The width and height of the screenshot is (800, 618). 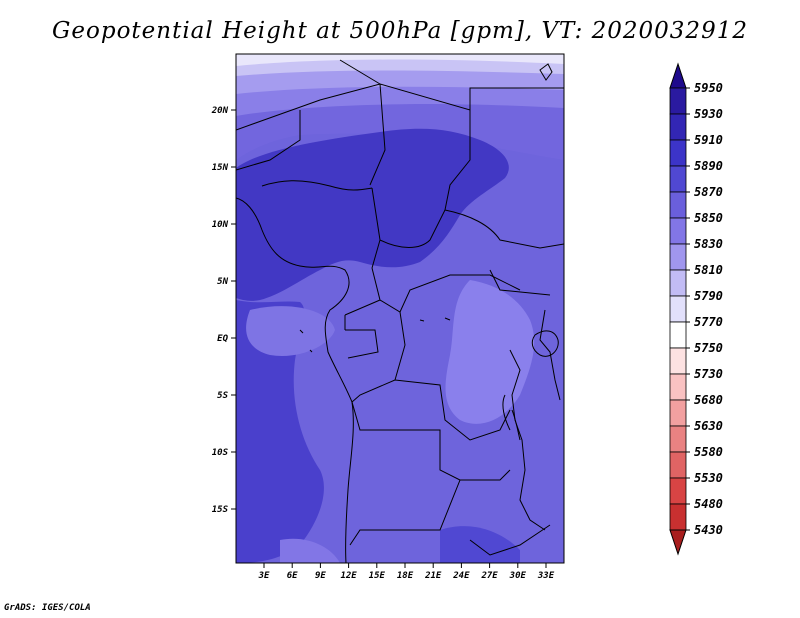 What do you see at coordinates (545, 343) in the screenshot?
I see `lake-victoria` at bounding box center [545, 343].